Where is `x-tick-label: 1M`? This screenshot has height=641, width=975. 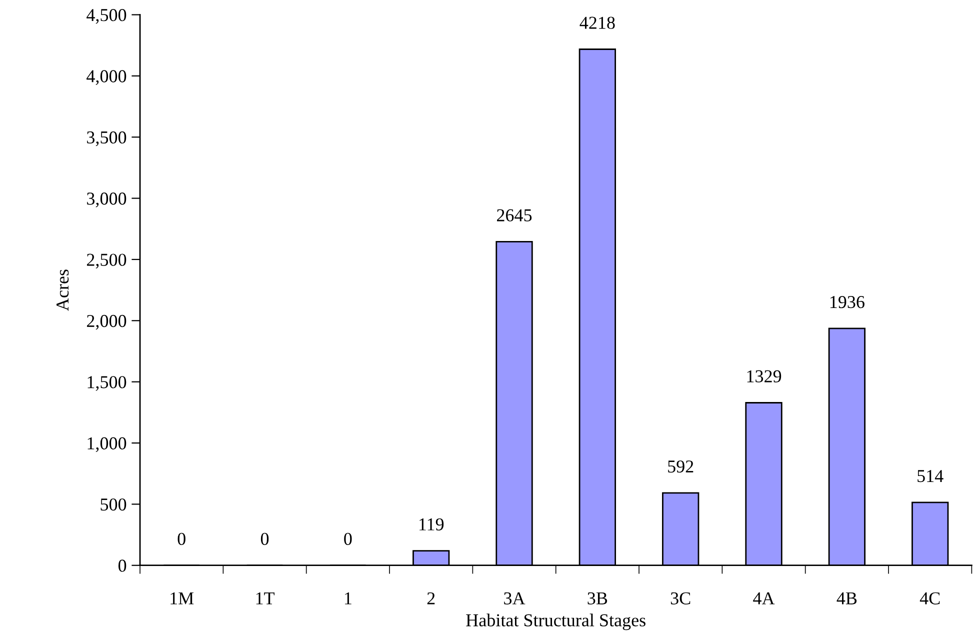
x-tick-label: 1M is located at coordinates (182, 598).